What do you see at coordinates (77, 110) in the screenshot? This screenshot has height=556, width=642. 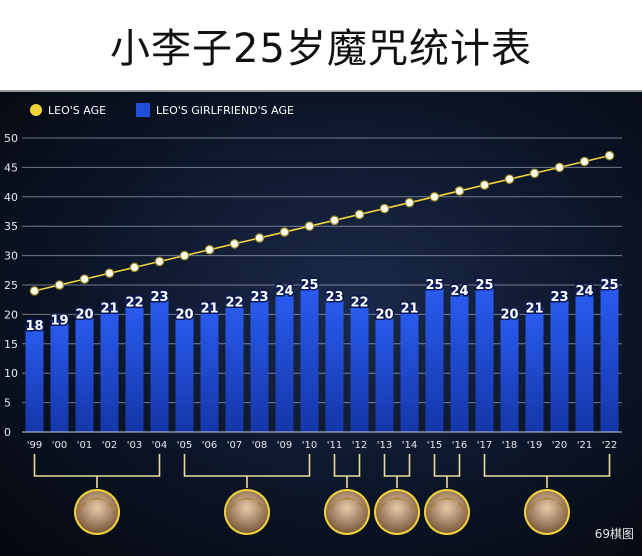 I see `legend-label-leo: LEO'S AGE` at bounding box center [77, 110].